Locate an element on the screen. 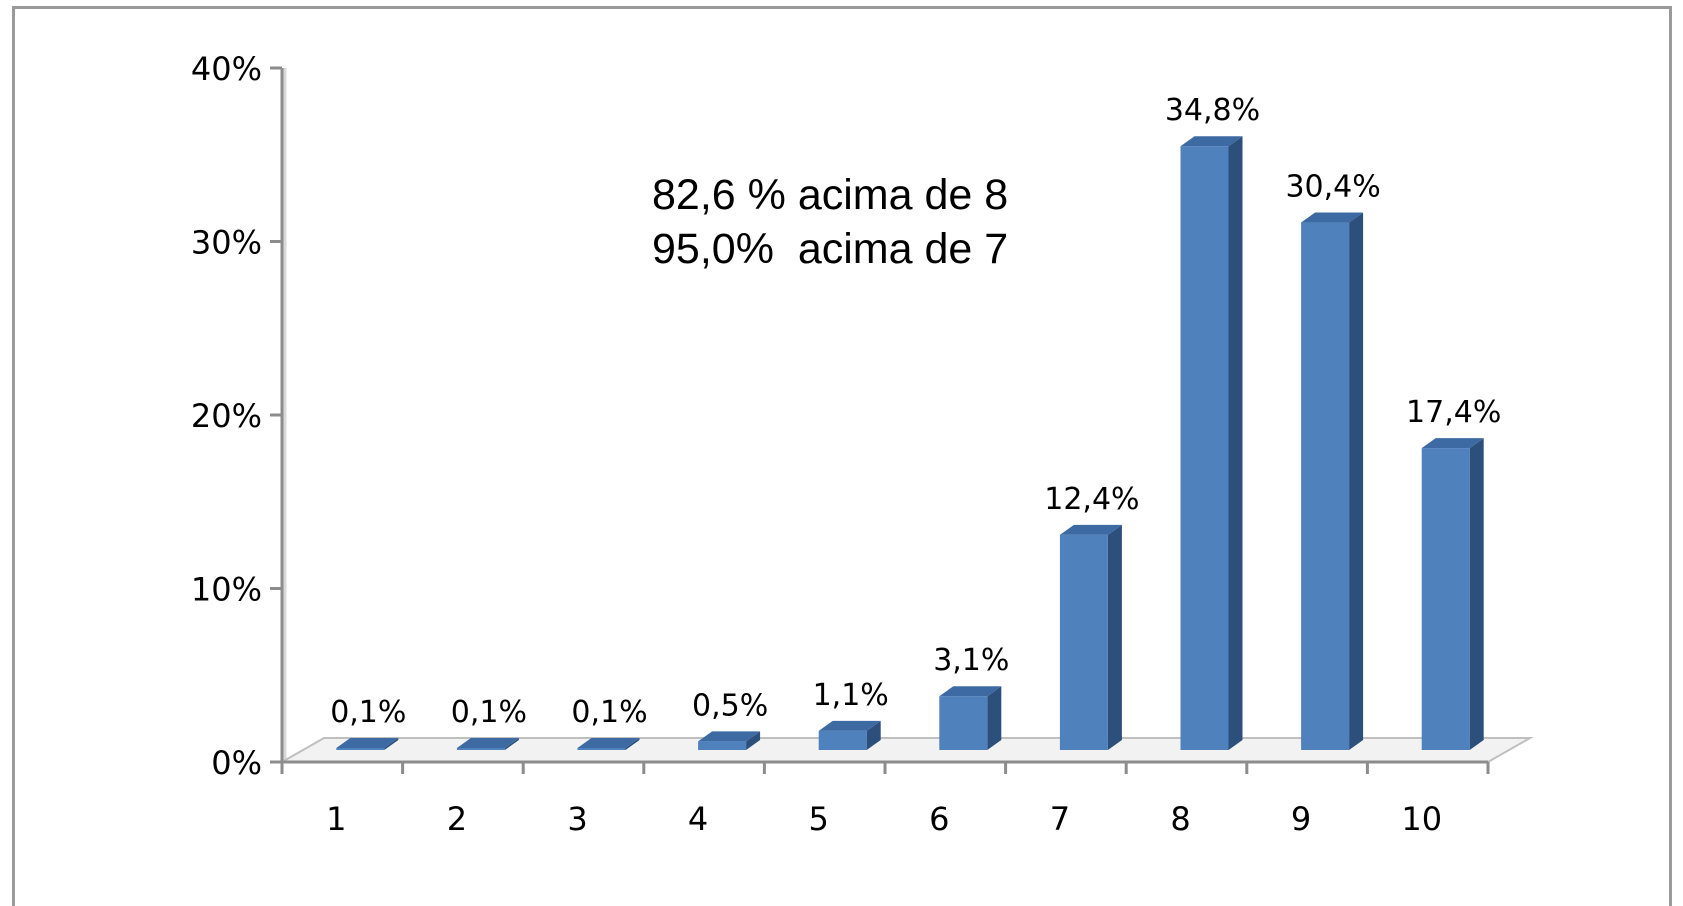  data-label: 0,5% is located at coordinates (730, 705).